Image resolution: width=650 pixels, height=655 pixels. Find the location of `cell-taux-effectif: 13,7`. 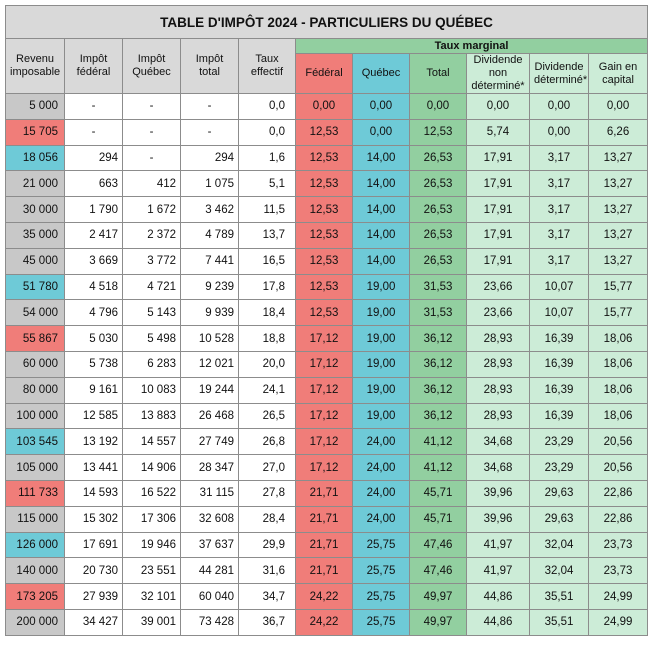

cell-taux-effectif: 13,7 is located at coordinates (267, 235).